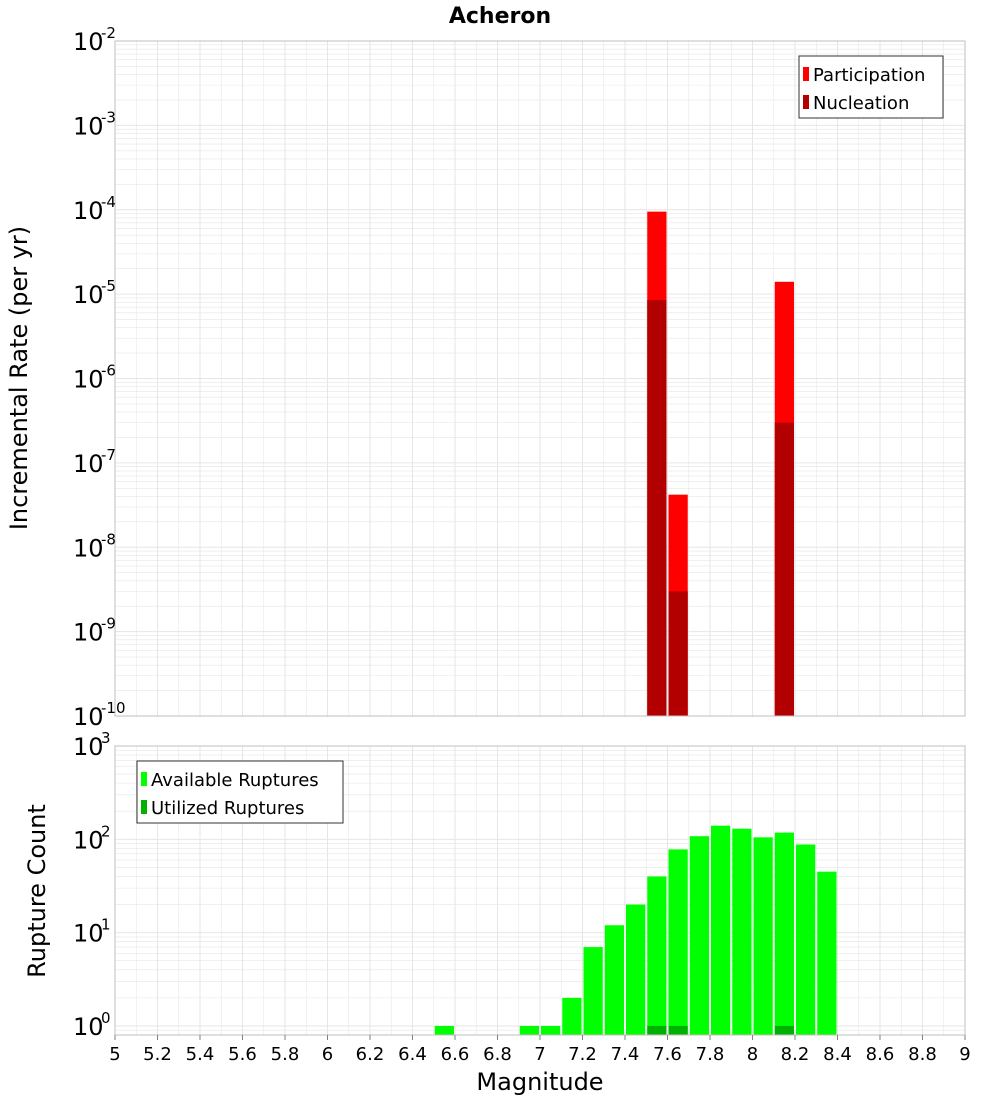 The width and height of the screenshot is (1000, 1100). What do you see at coordinates (106, 831) in the screenshot?
I see `count-y-tick-exponent: 2` at bounding box center [106, 831].